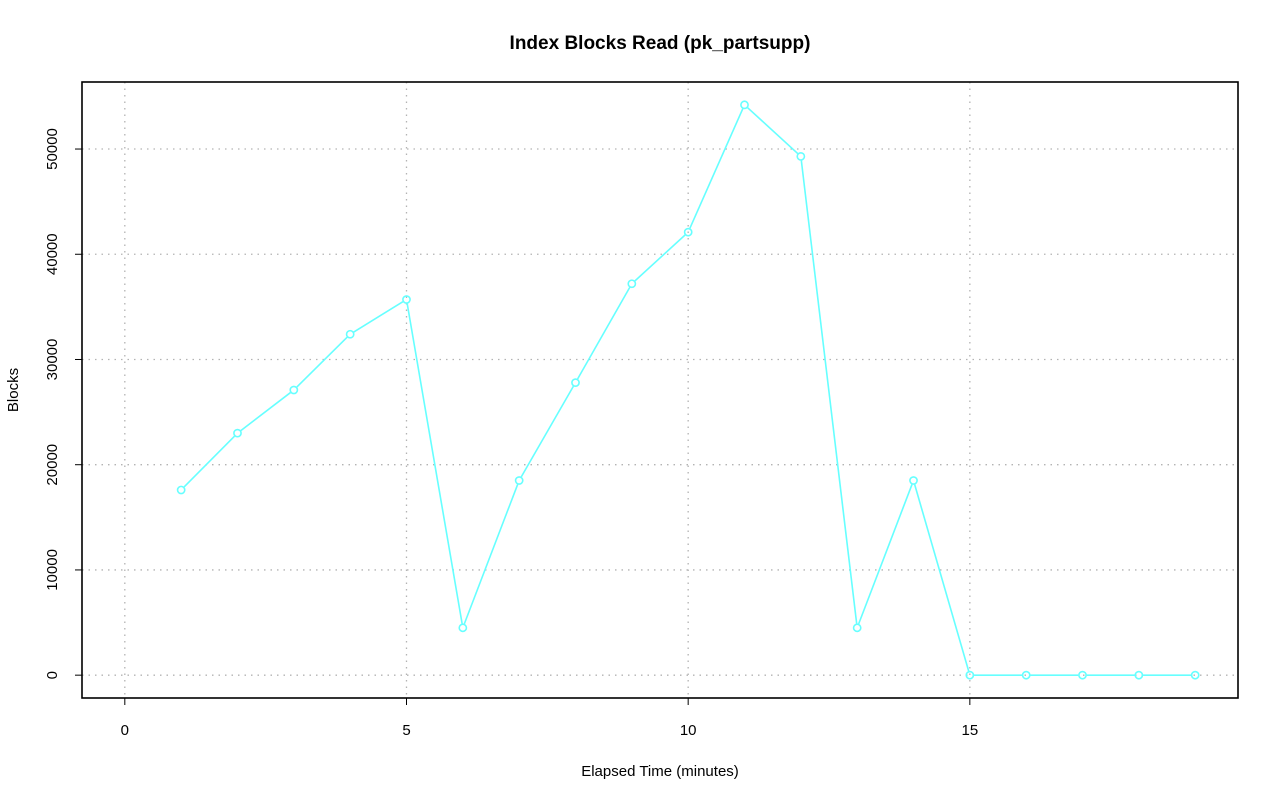 This screenshot has width=1280, height=801. Describe the element at coordinates (52, 465) in the screenshot. I see `y-tick-label: 20000` at that location.